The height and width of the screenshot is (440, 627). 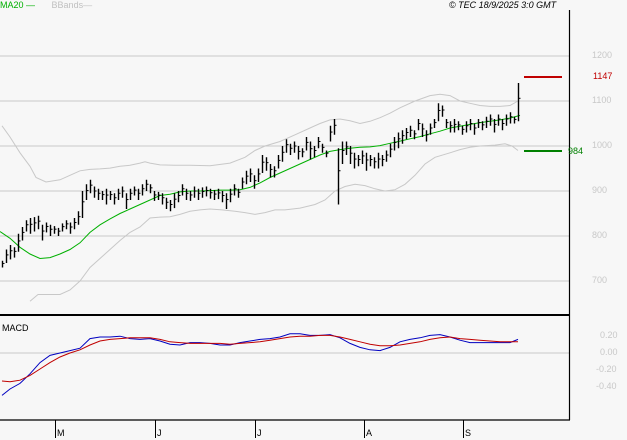 I want to click on legend: MA20 — BBands—, so click(x=46, y=5).